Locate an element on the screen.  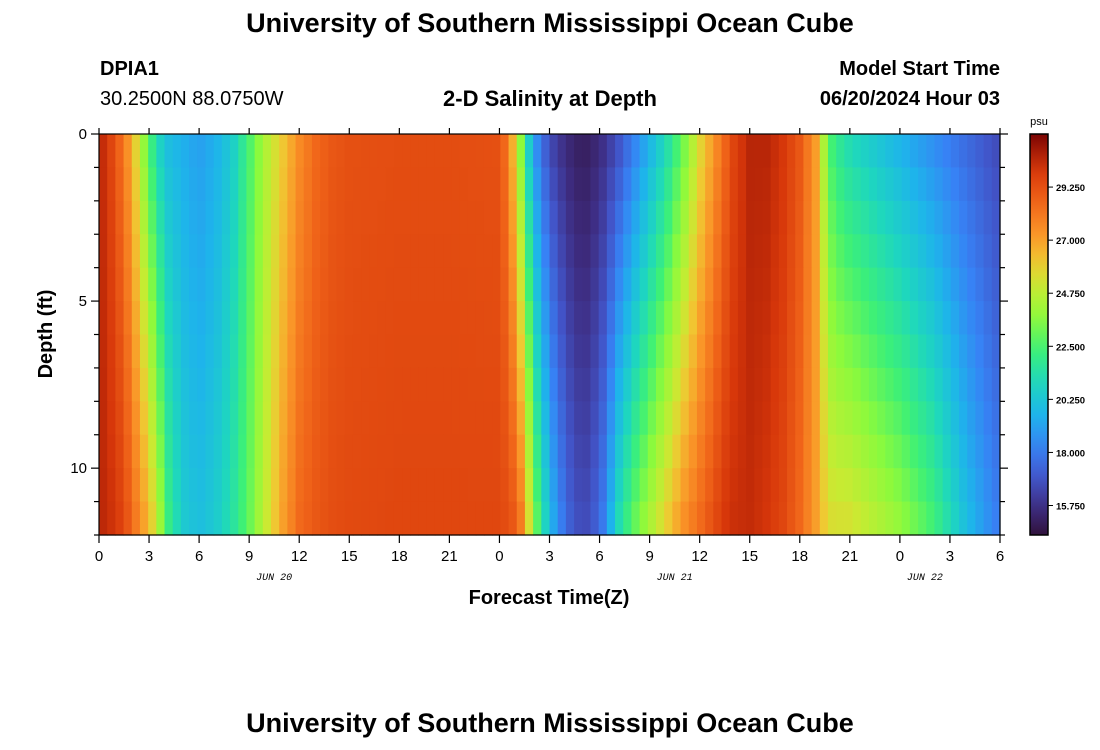
x-tick-label: 3 is located at coordinates (149, 556).